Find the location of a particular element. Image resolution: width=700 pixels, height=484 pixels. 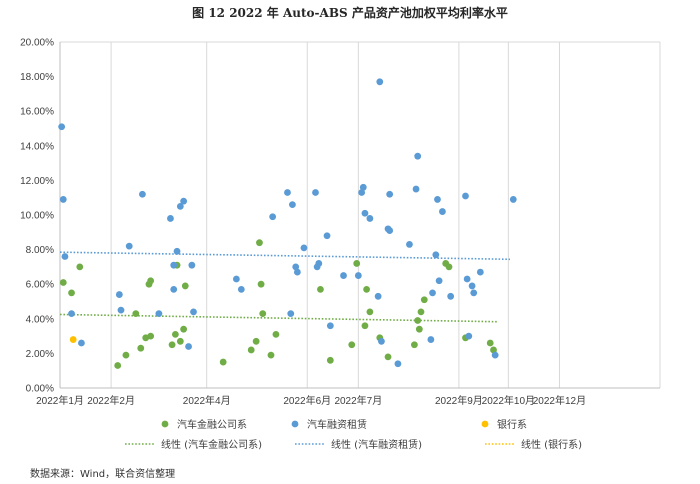

x-tick-label: 2022年12月 is located at coordinates (559, 400).